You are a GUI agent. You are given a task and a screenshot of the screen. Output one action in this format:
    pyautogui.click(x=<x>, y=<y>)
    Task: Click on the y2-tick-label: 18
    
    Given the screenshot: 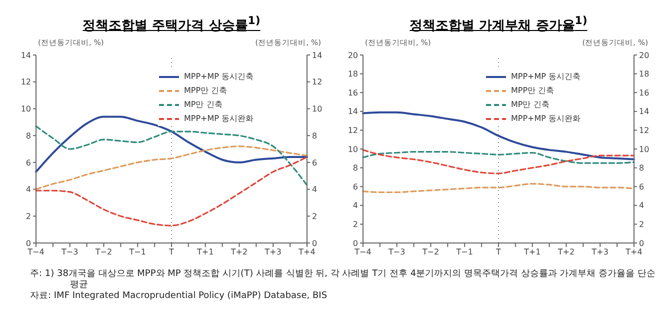 What is the action you would take?
    pyautogui.click(x=644, y=74)
    